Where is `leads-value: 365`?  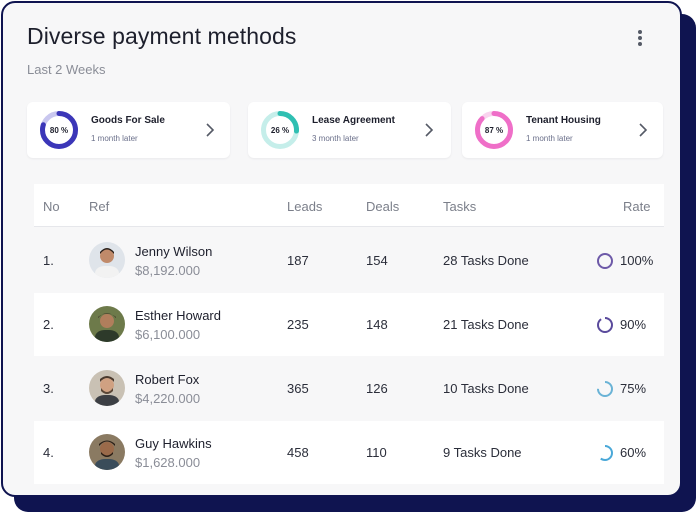
leads-value: 365 is located at coordinates (298, 388).